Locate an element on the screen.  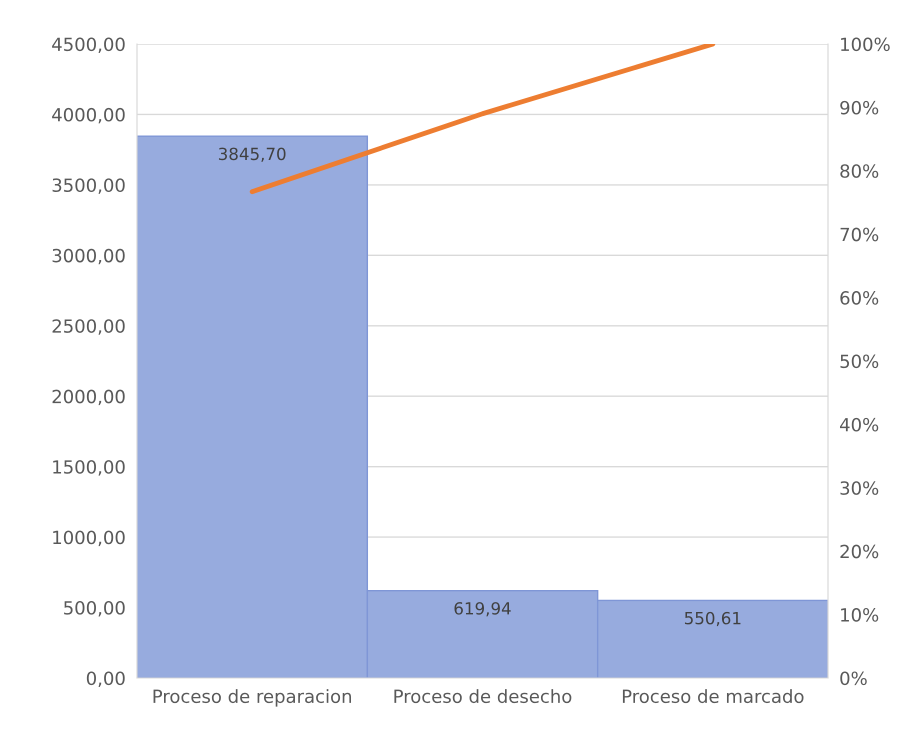
y-tick-label: 4500,00 is located at coordinates (88, 45).